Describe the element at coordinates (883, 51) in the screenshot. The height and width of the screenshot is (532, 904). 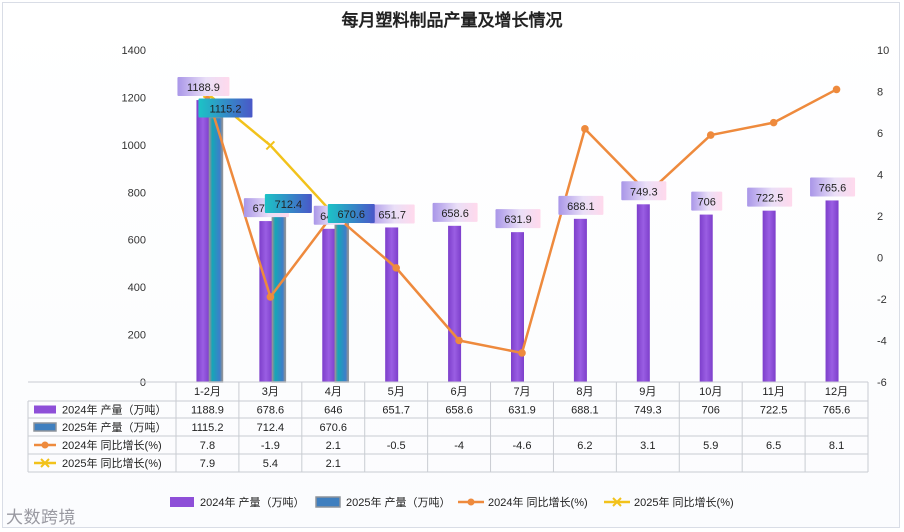
I see `right-axis-tick-label: 10` at that location.